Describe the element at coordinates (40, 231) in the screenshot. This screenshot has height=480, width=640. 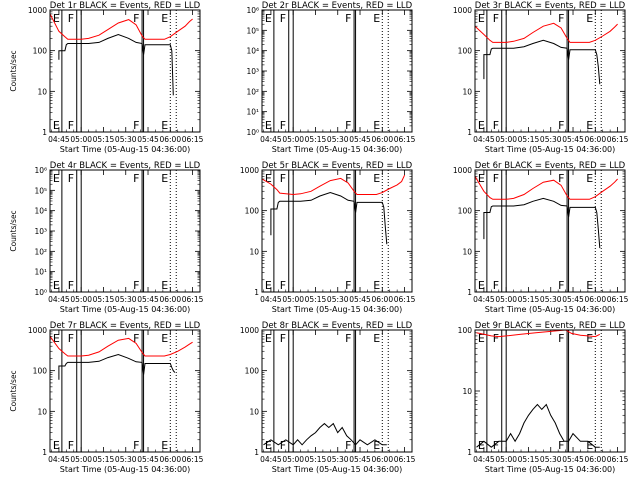
I see `y-tick-label: 10³` at that location.